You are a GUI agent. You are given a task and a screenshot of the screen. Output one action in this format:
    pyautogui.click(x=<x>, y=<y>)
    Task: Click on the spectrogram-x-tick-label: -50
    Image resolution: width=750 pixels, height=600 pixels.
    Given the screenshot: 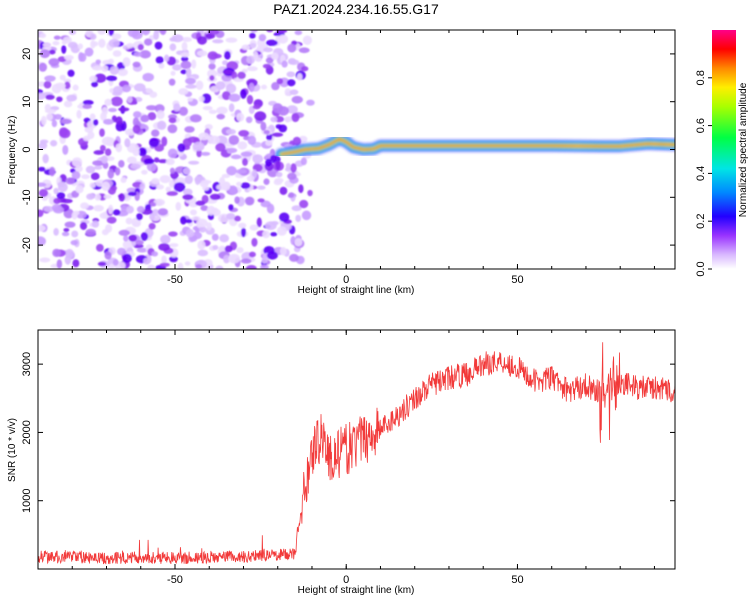 What is the action you would take?
    pyautogui.click(x=175, y=280)
    